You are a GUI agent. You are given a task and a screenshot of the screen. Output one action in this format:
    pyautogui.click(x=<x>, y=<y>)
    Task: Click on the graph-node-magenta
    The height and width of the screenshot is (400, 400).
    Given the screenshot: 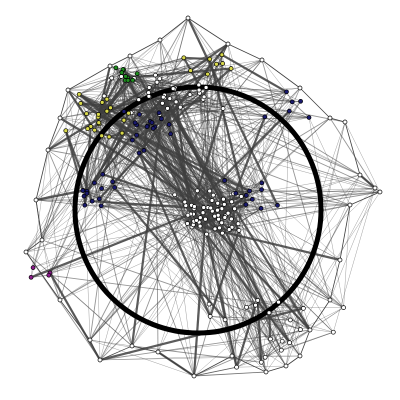 What is the action you would take?
    pyautogui.click(x=33, y=267)
    